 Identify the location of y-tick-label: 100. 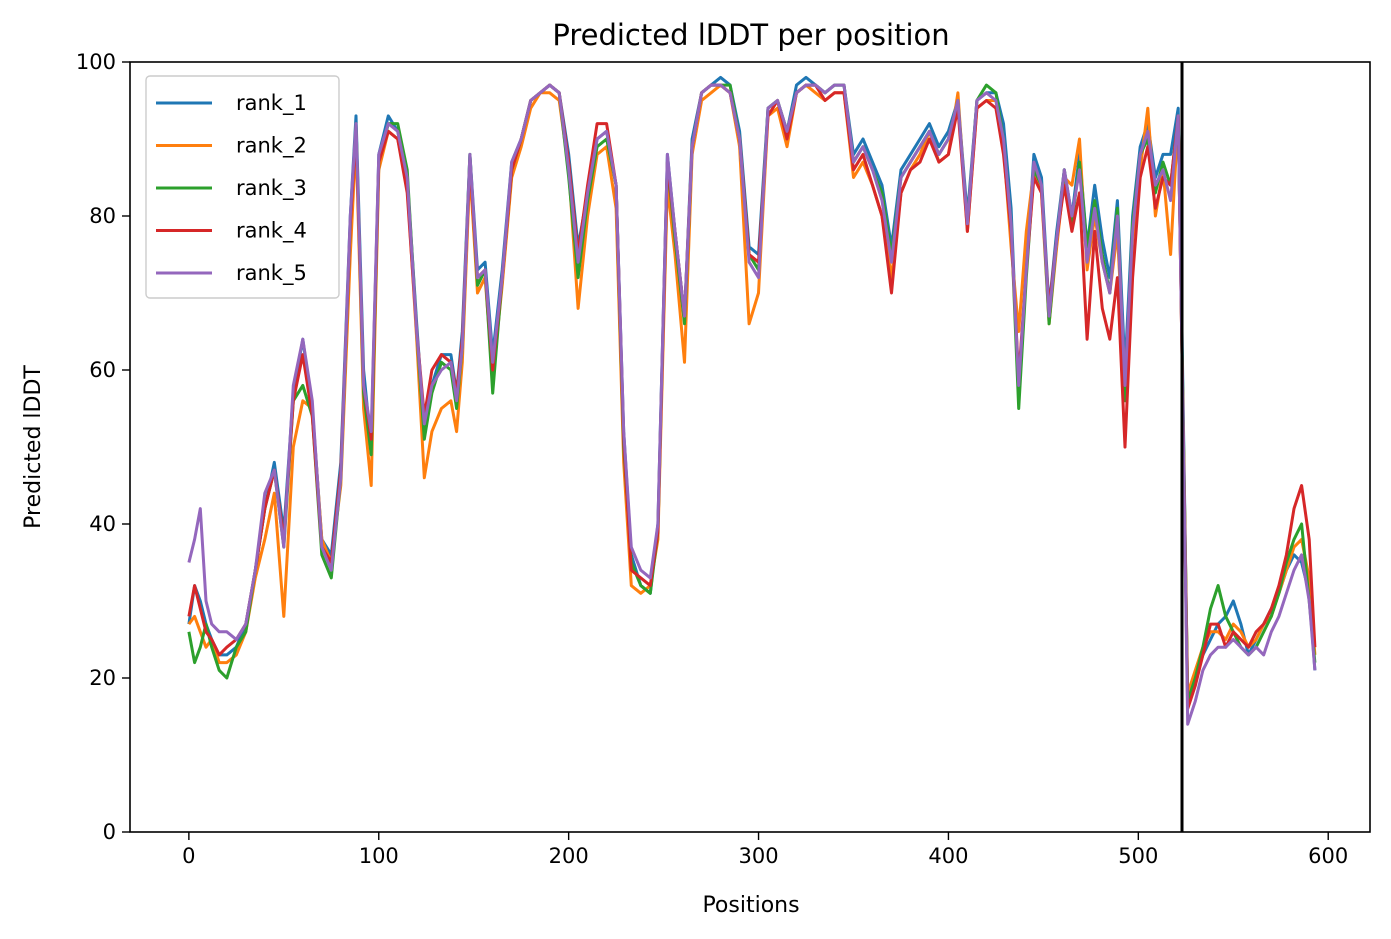
(96, 62).